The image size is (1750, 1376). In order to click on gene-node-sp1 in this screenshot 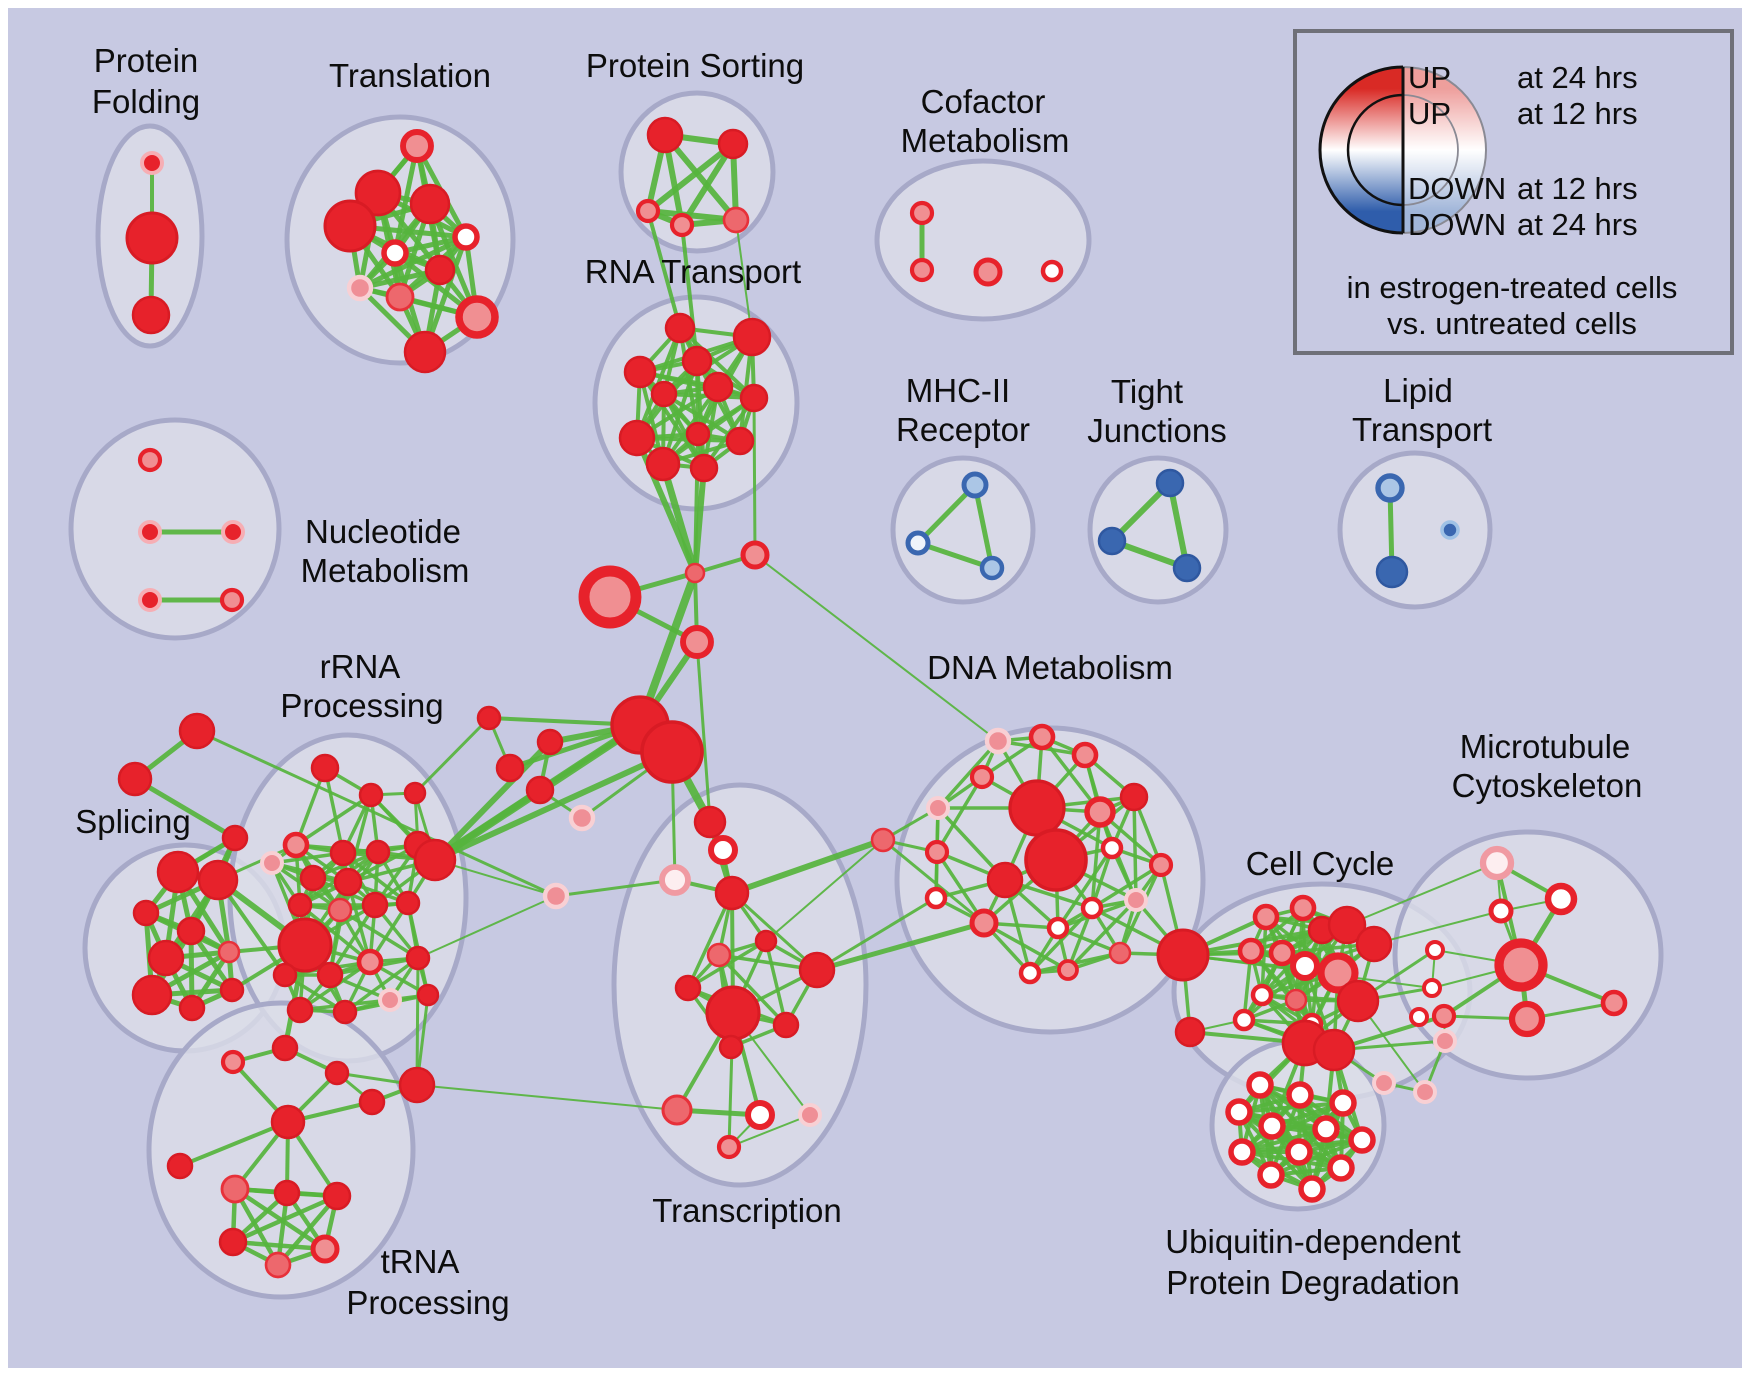, I will do `click(218, 880)`.